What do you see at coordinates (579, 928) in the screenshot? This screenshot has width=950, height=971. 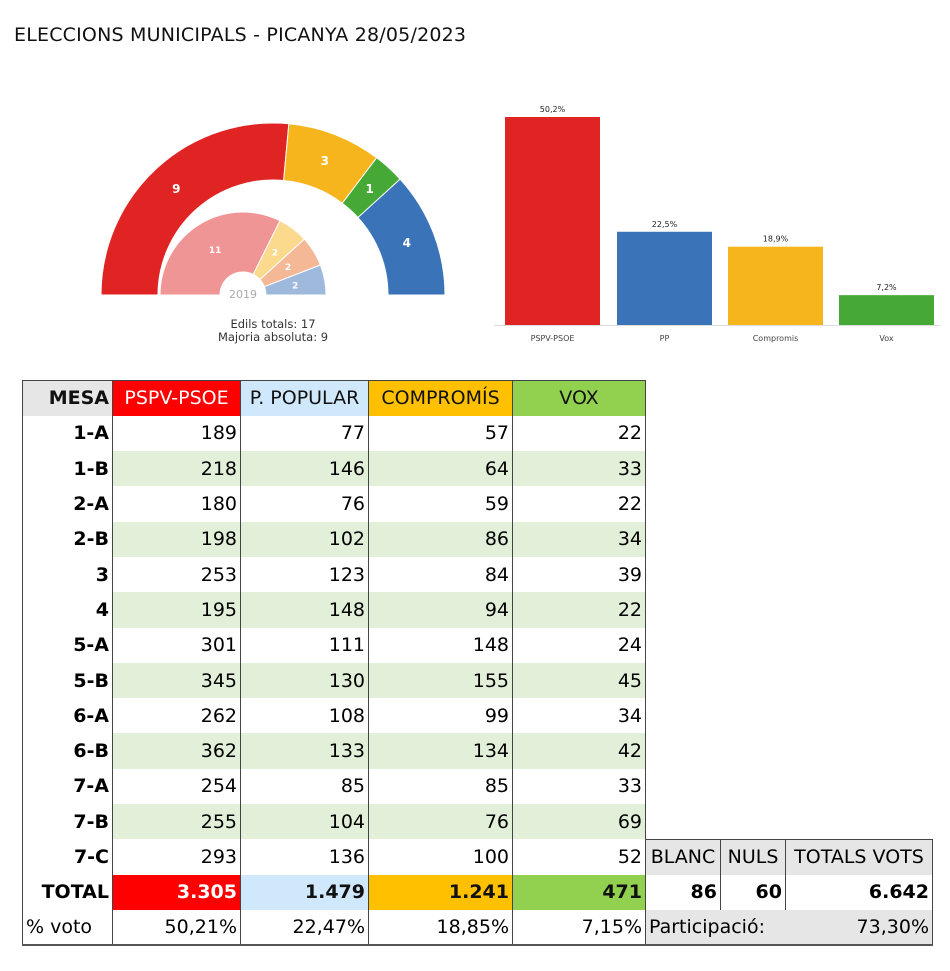 I see `percent-cell: 7,15%` at bounding box center [579, 928].